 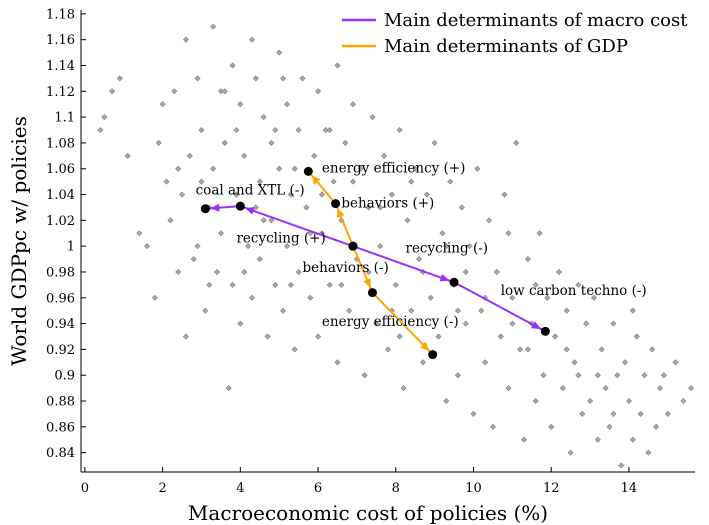 What do you see at coordinates (60, 272) in the screenshot?
I see `y-tick-label: 0.98` at bounding box center [60, 272].